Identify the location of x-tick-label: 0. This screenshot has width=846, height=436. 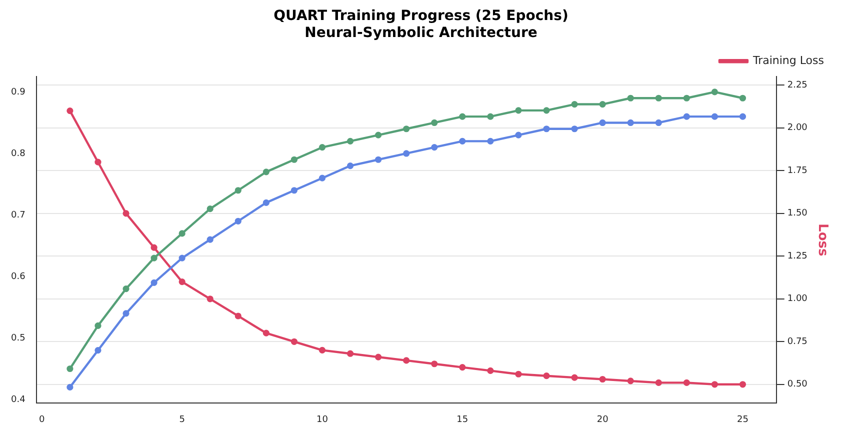
(42, 419).